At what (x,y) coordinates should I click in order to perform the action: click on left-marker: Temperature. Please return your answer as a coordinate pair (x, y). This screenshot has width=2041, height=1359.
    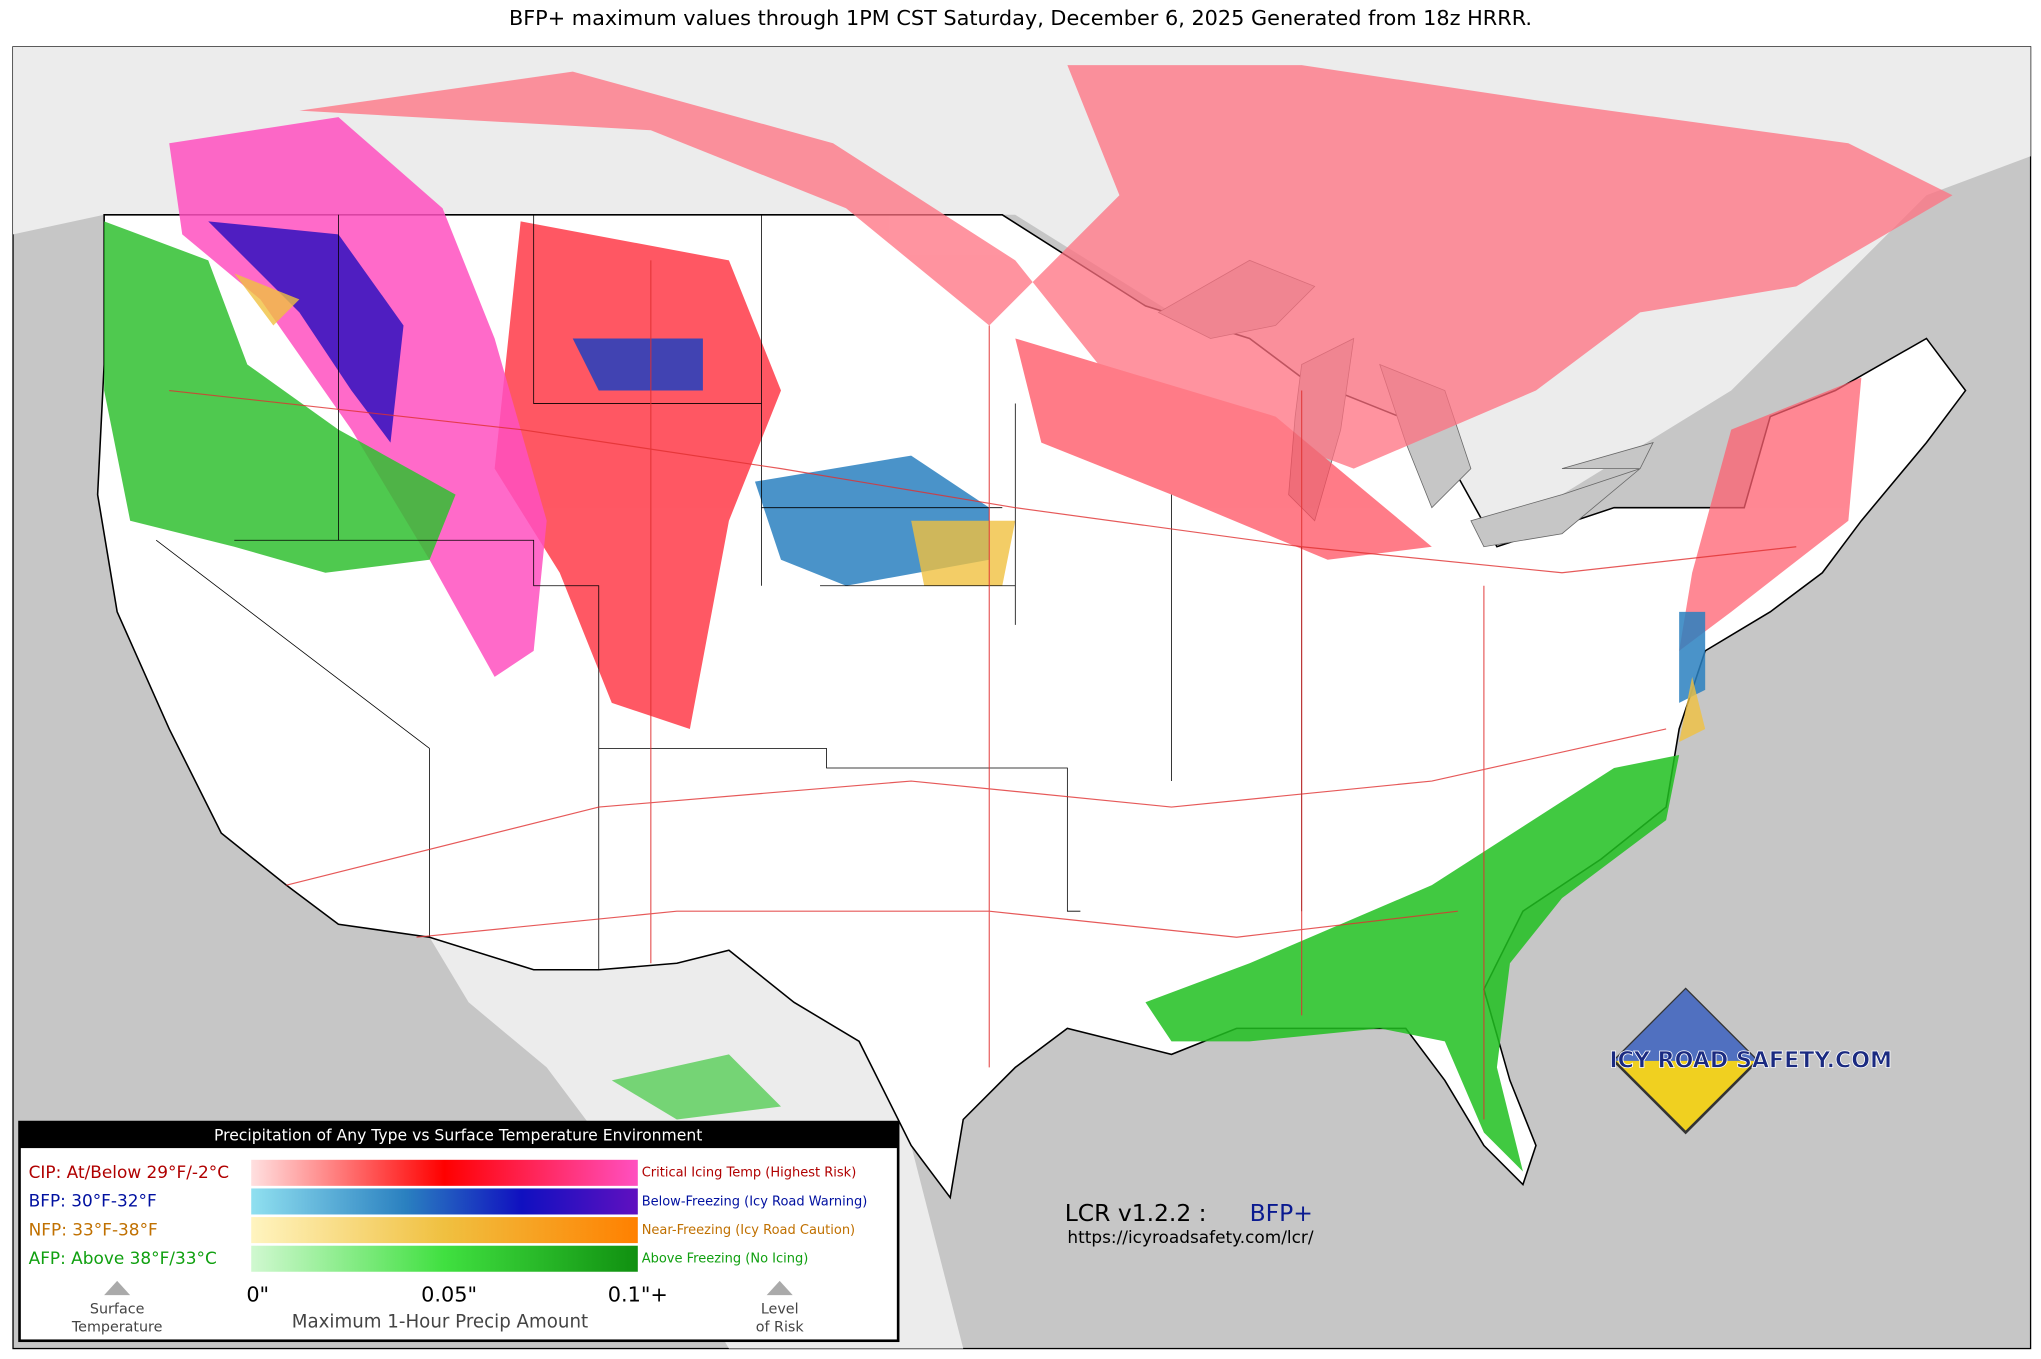
    Looking at the image, I should click on (117, 1328).